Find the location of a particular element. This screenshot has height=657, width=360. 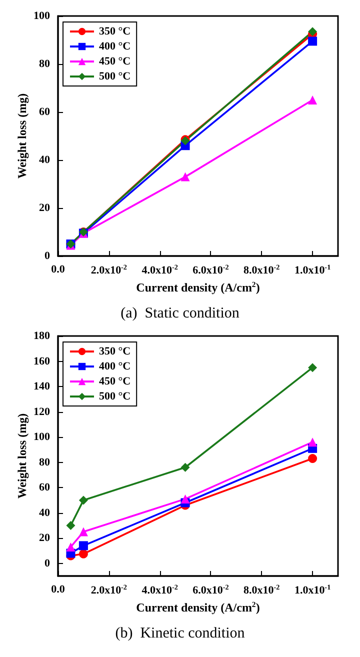

text: (a) Static condition is located at coordinates (180, 314).